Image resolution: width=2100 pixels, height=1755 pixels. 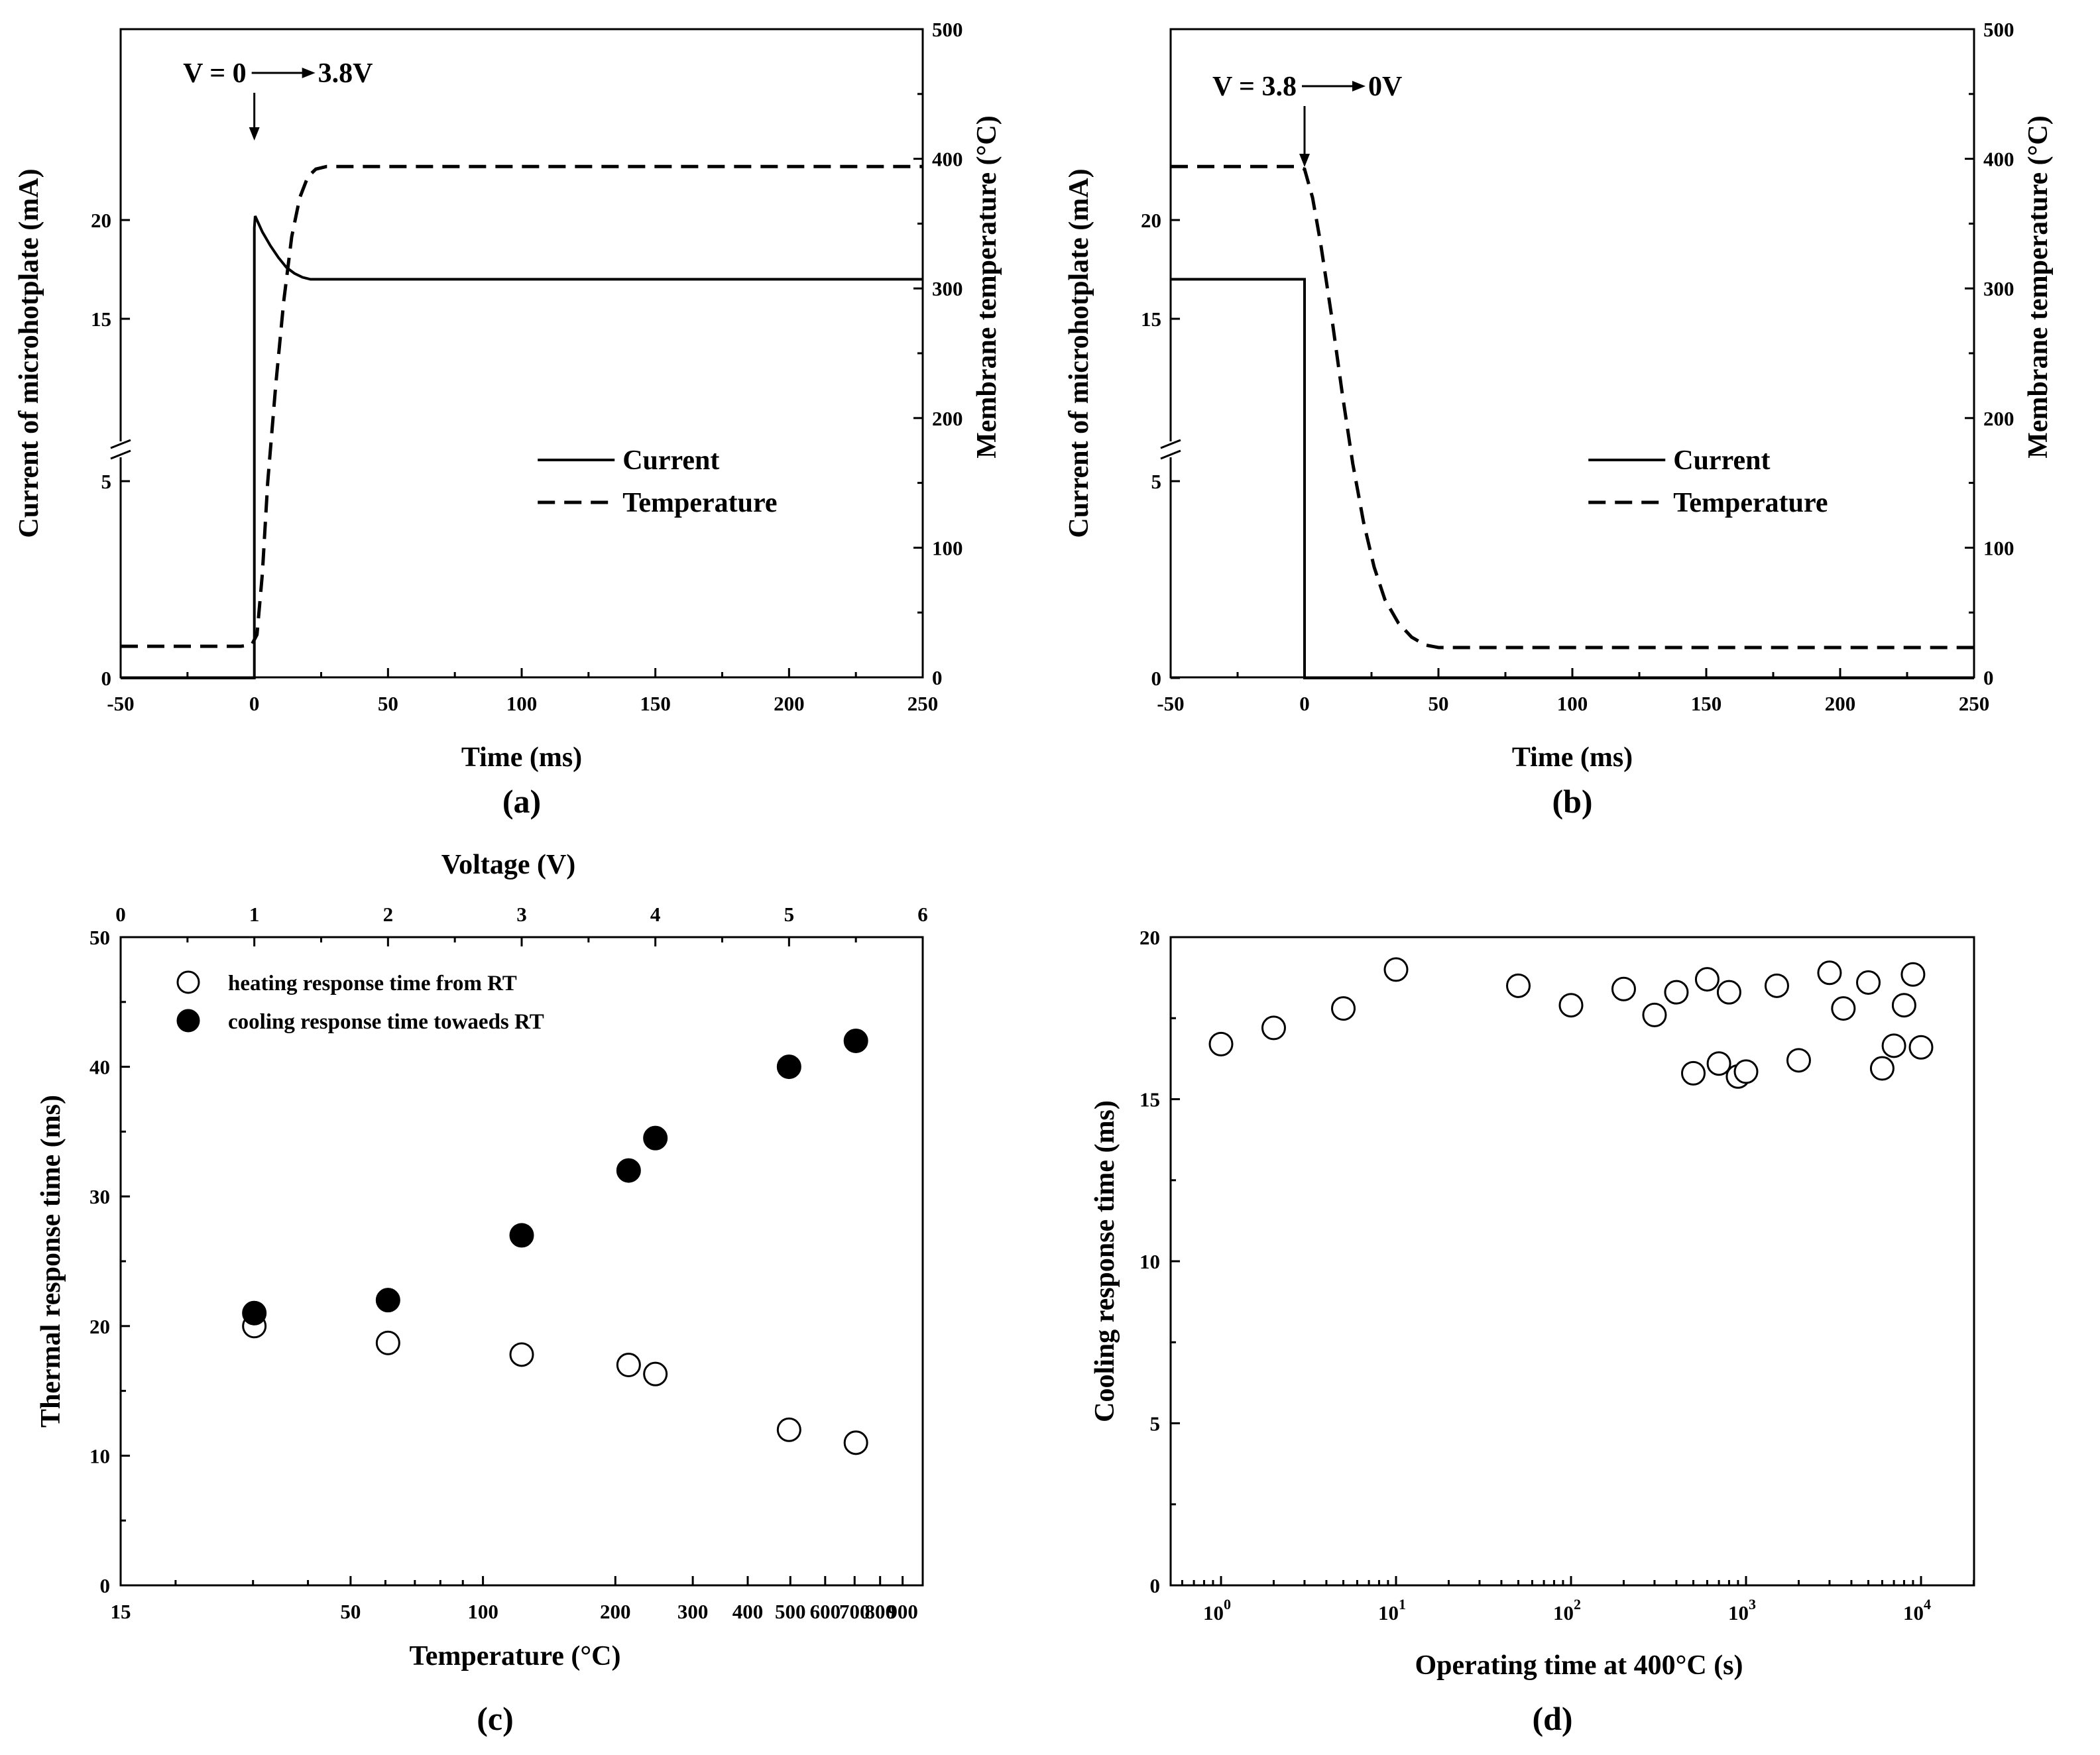 I want to click on x-tick-label: 900, so click(x=902, y=1611).